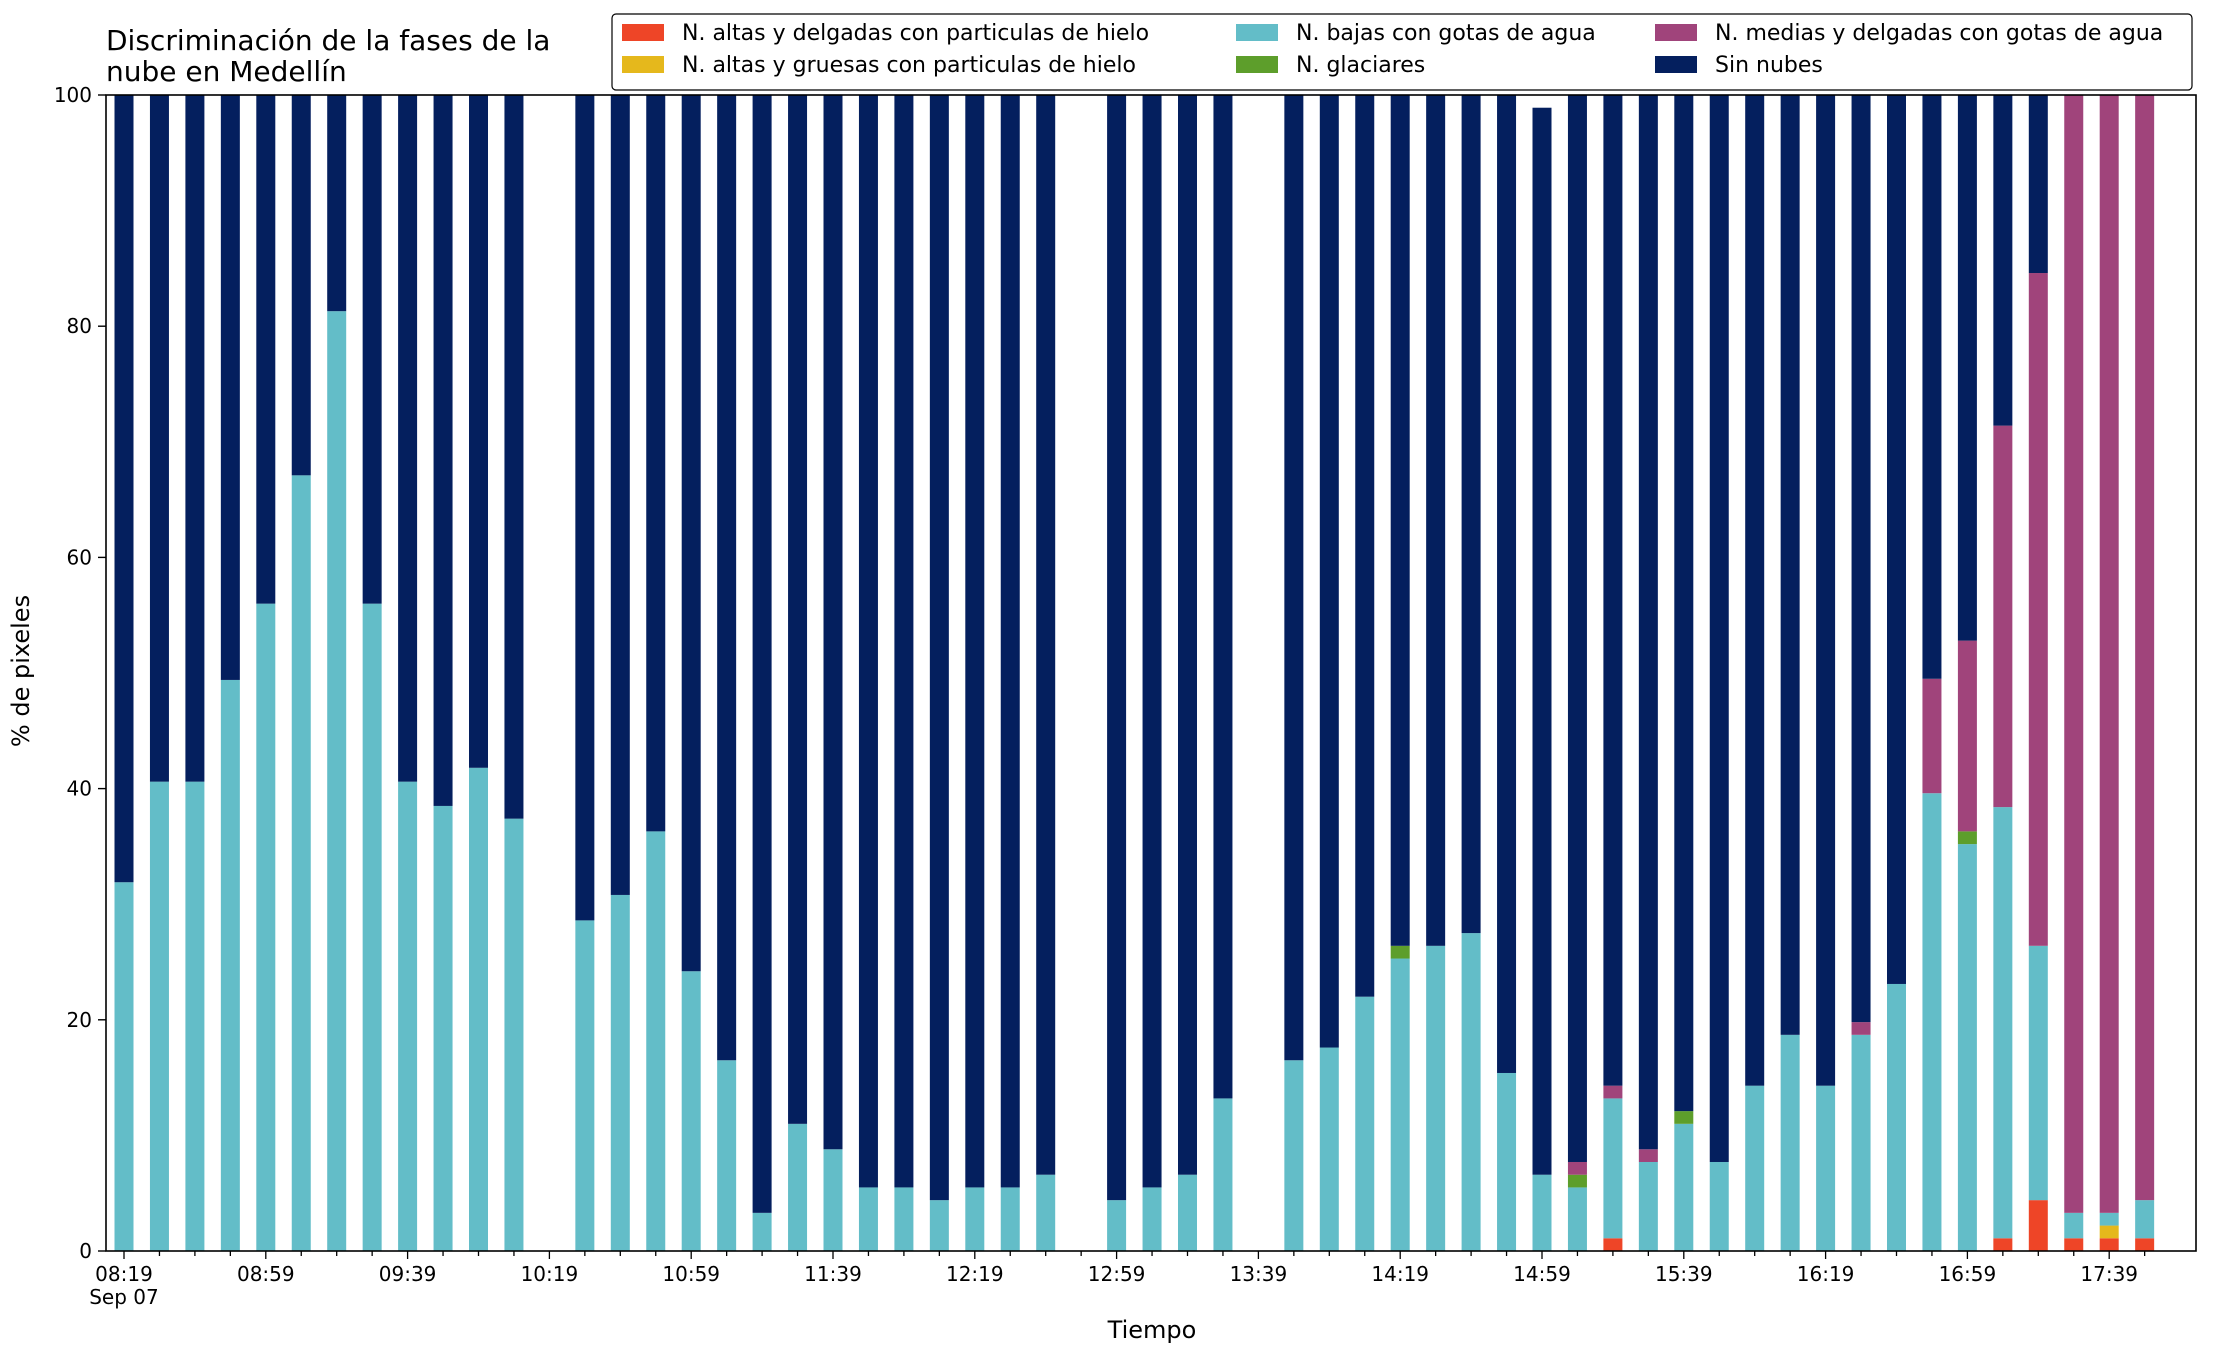  What do you see at coordinates (1360, 65) in the screenshot?
I see `legend-label: N. glaciares` at bounding box center [1360, 65].